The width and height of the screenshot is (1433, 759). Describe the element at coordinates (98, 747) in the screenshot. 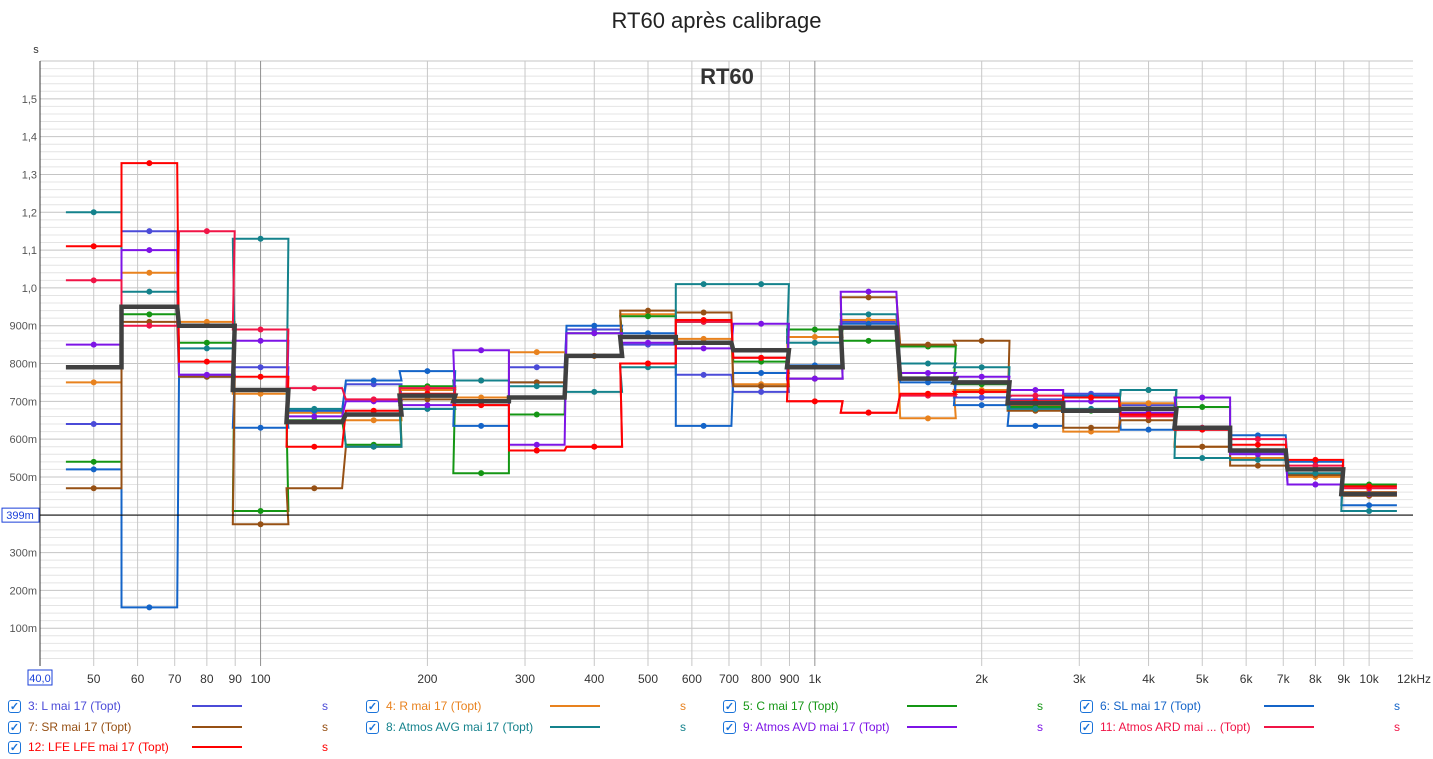

I see `legend-label: 12: LFE LFE mai 17 (Topt)` at that location.